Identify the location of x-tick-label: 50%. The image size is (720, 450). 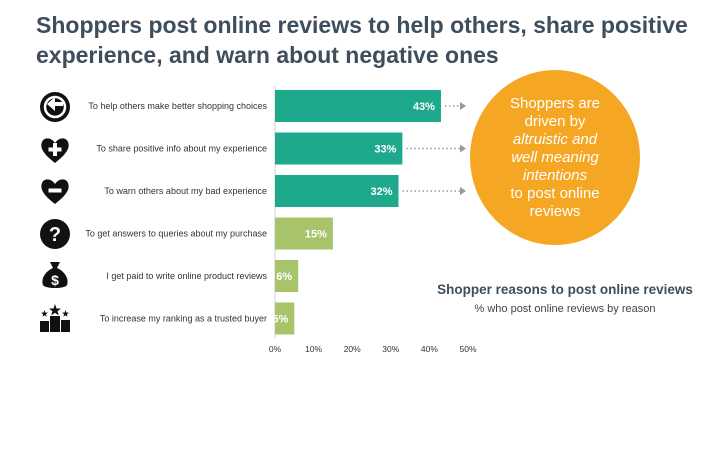
(467, 349).